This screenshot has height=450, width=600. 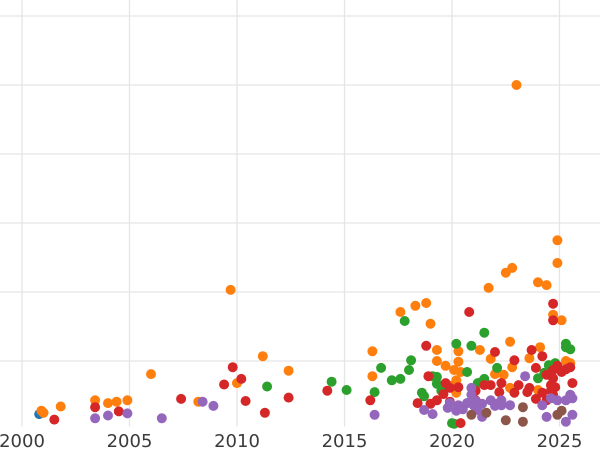 What do you see at coordinates (22, 440) in the screenshot?
I see `x-tick-label: 2000` at bounding box center [22, 440].